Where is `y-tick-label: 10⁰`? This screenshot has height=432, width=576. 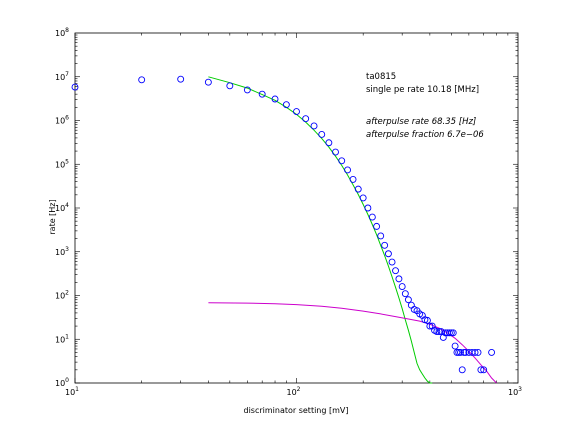
y-tick-label: 10⁰ is located at coordinates (62, 382).